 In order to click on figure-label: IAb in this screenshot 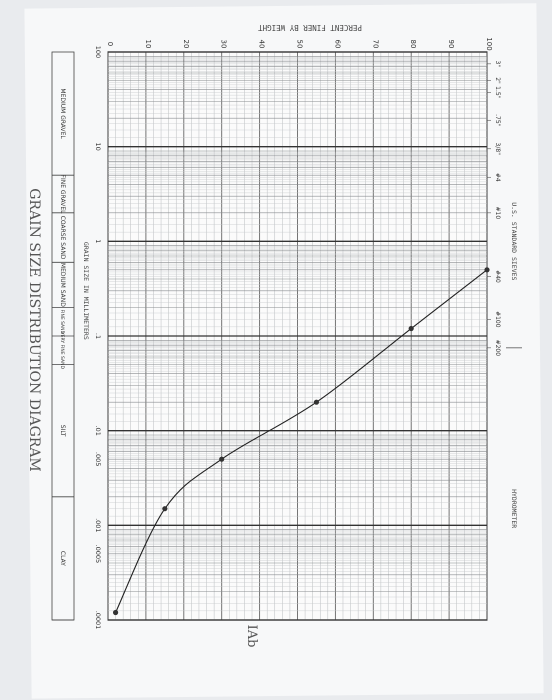, I will do `click(251, 636)`.